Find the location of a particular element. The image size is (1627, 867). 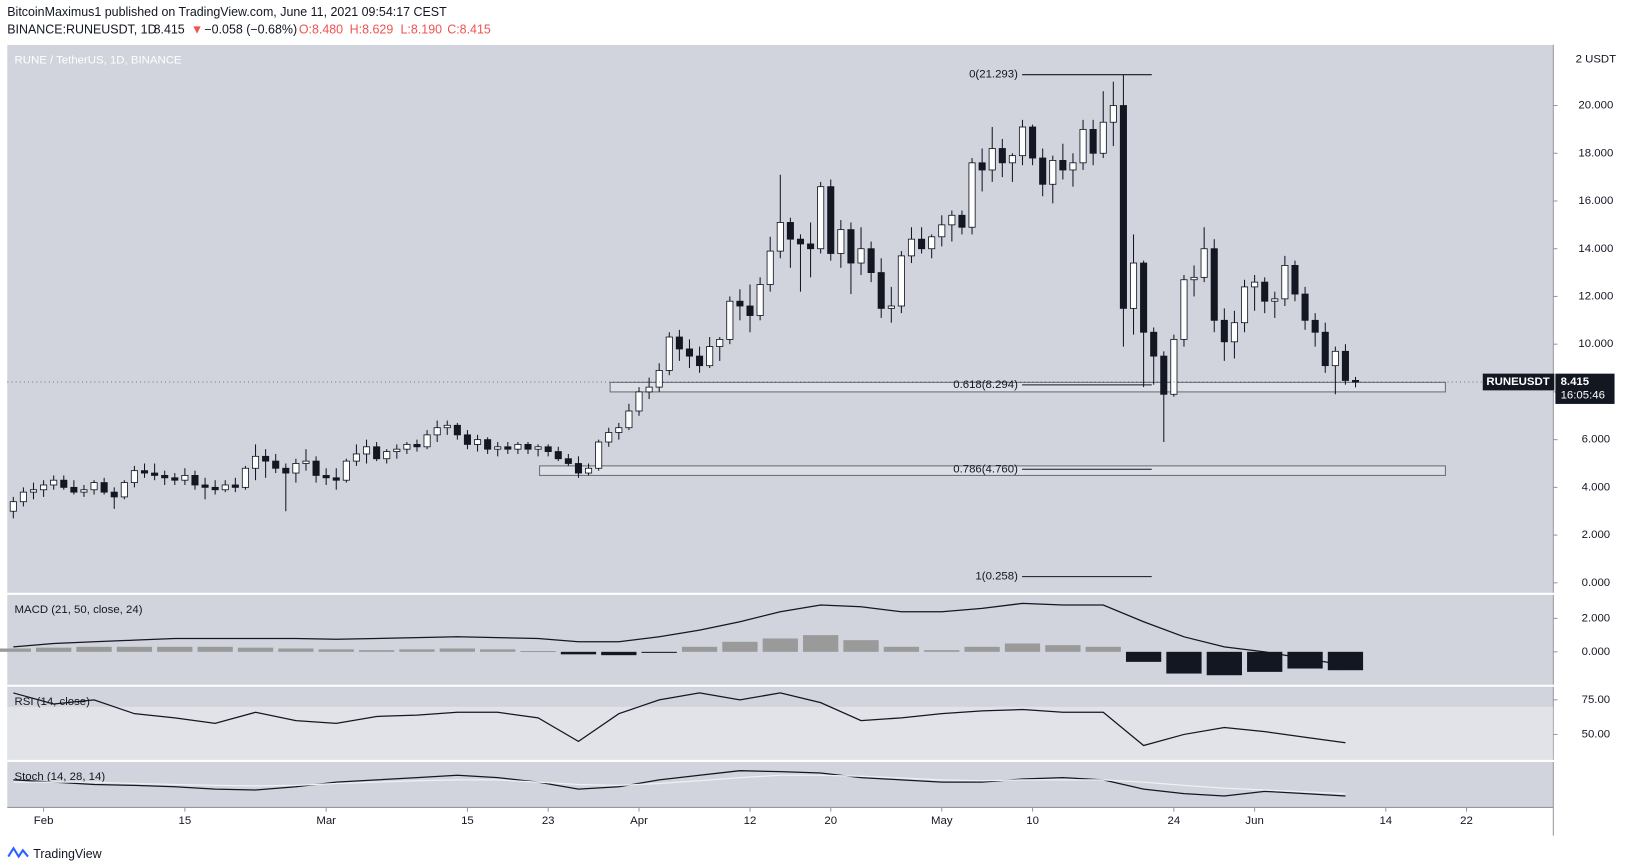

y-tick-label: 0.000 is located at coordinates (1596, 583).